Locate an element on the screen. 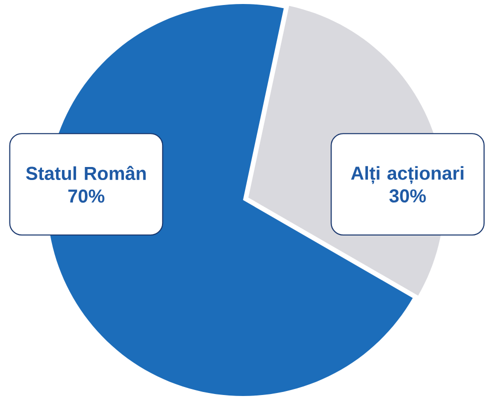 The image size is (488, 403). slice-label: Statul Român is located at coordinates (86, 173).